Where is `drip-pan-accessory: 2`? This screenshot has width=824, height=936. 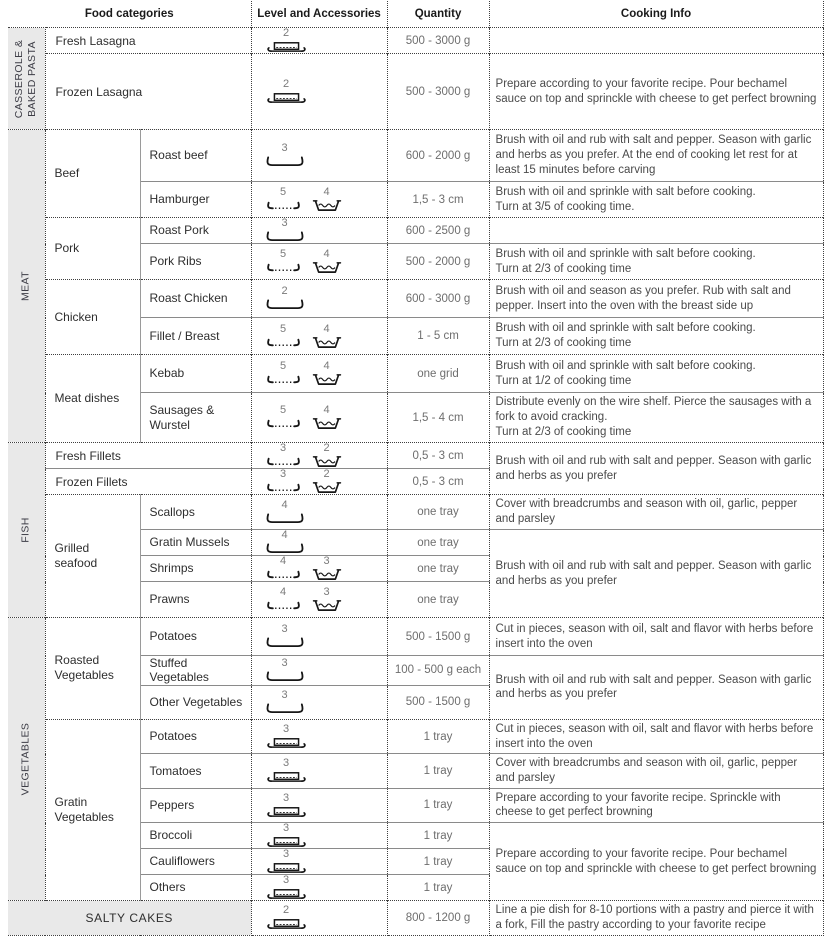 drip-pan-accessory: 2 is located at coordinates (327, 481).